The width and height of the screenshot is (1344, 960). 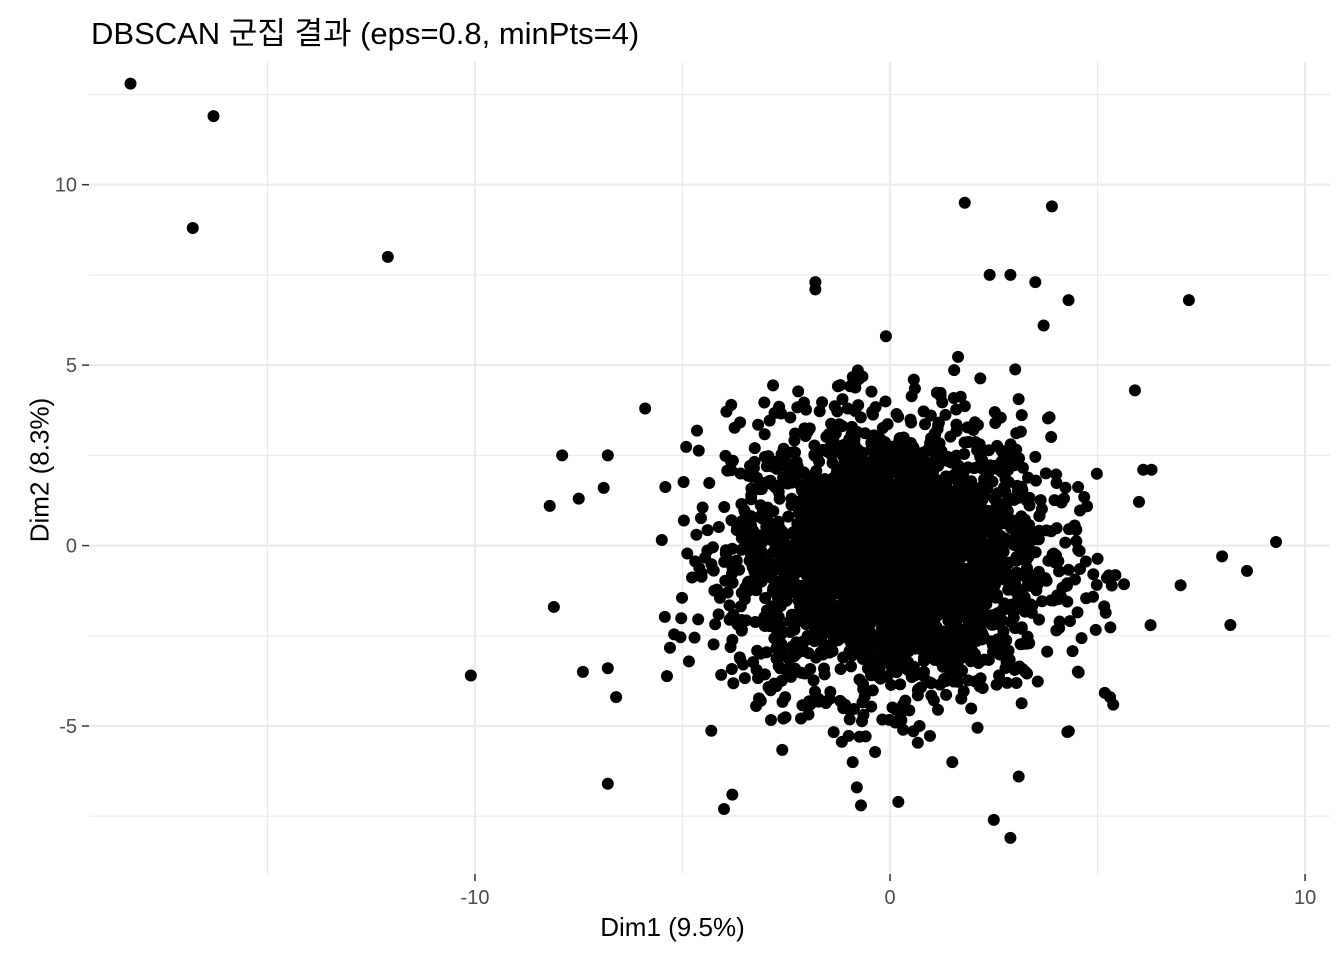 What do you see at coordinates (39, 470) in the screenshot?
I see `y-axis-label: Dim2 (8.3%)` at bounding box center [39, 470].